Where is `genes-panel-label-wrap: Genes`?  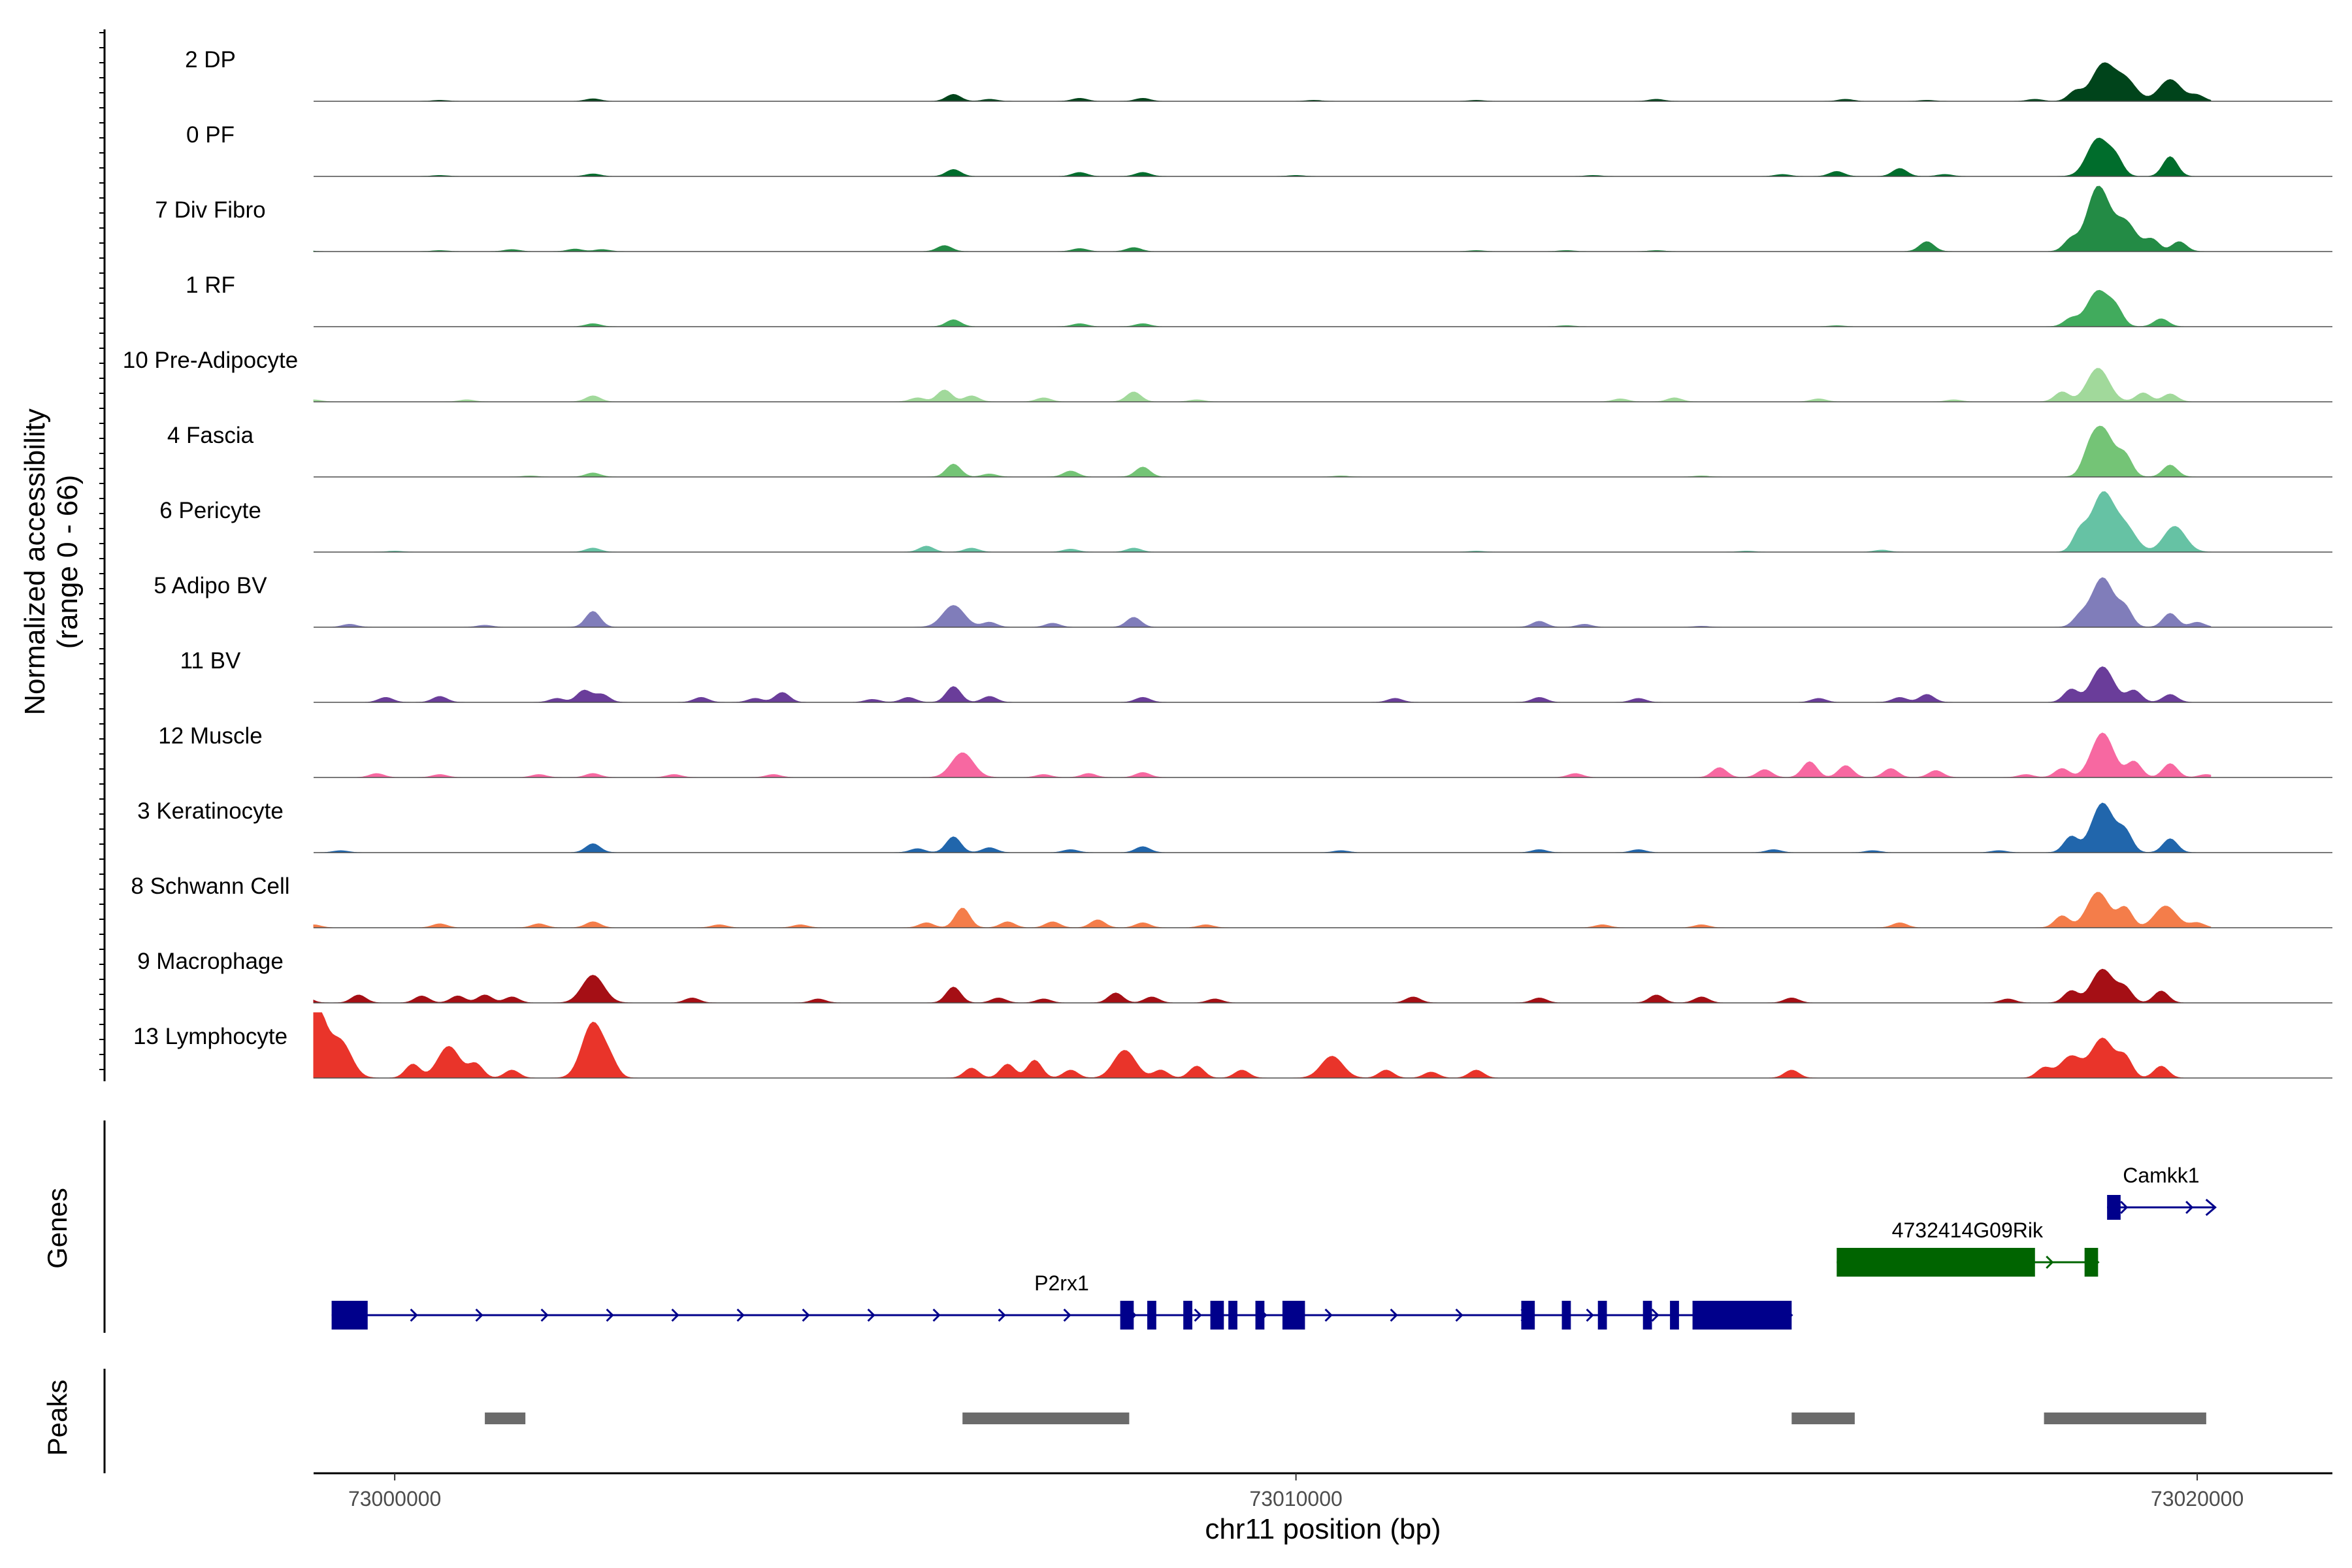
genes-panel-label-wrap: Genes is located at coordinates (57, 1228).